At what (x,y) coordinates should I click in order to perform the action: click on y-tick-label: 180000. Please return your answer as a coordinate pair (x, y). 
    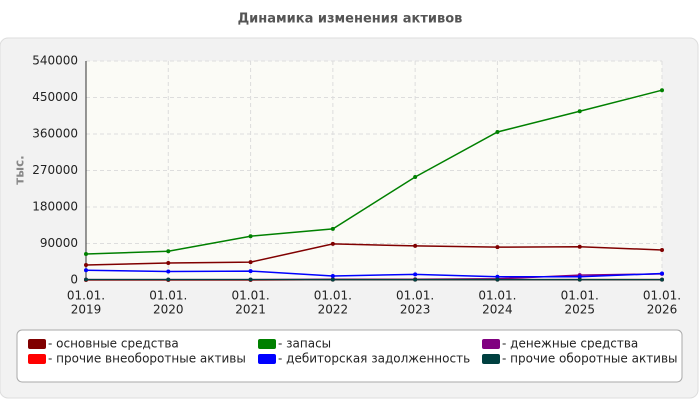
    Looking at the image, I should click on (55, 207).